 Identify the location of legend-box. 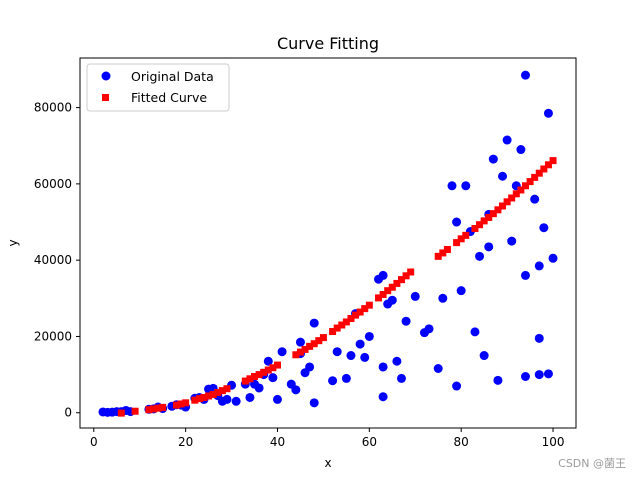
(158, 87).